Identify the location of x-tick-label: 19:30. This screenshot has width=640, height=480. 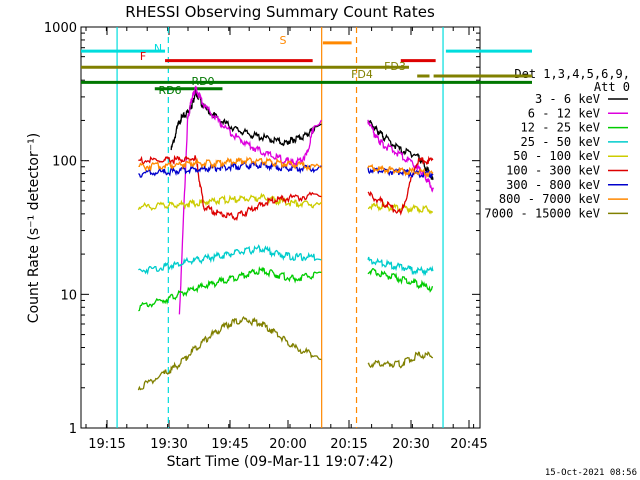
(168, 444).